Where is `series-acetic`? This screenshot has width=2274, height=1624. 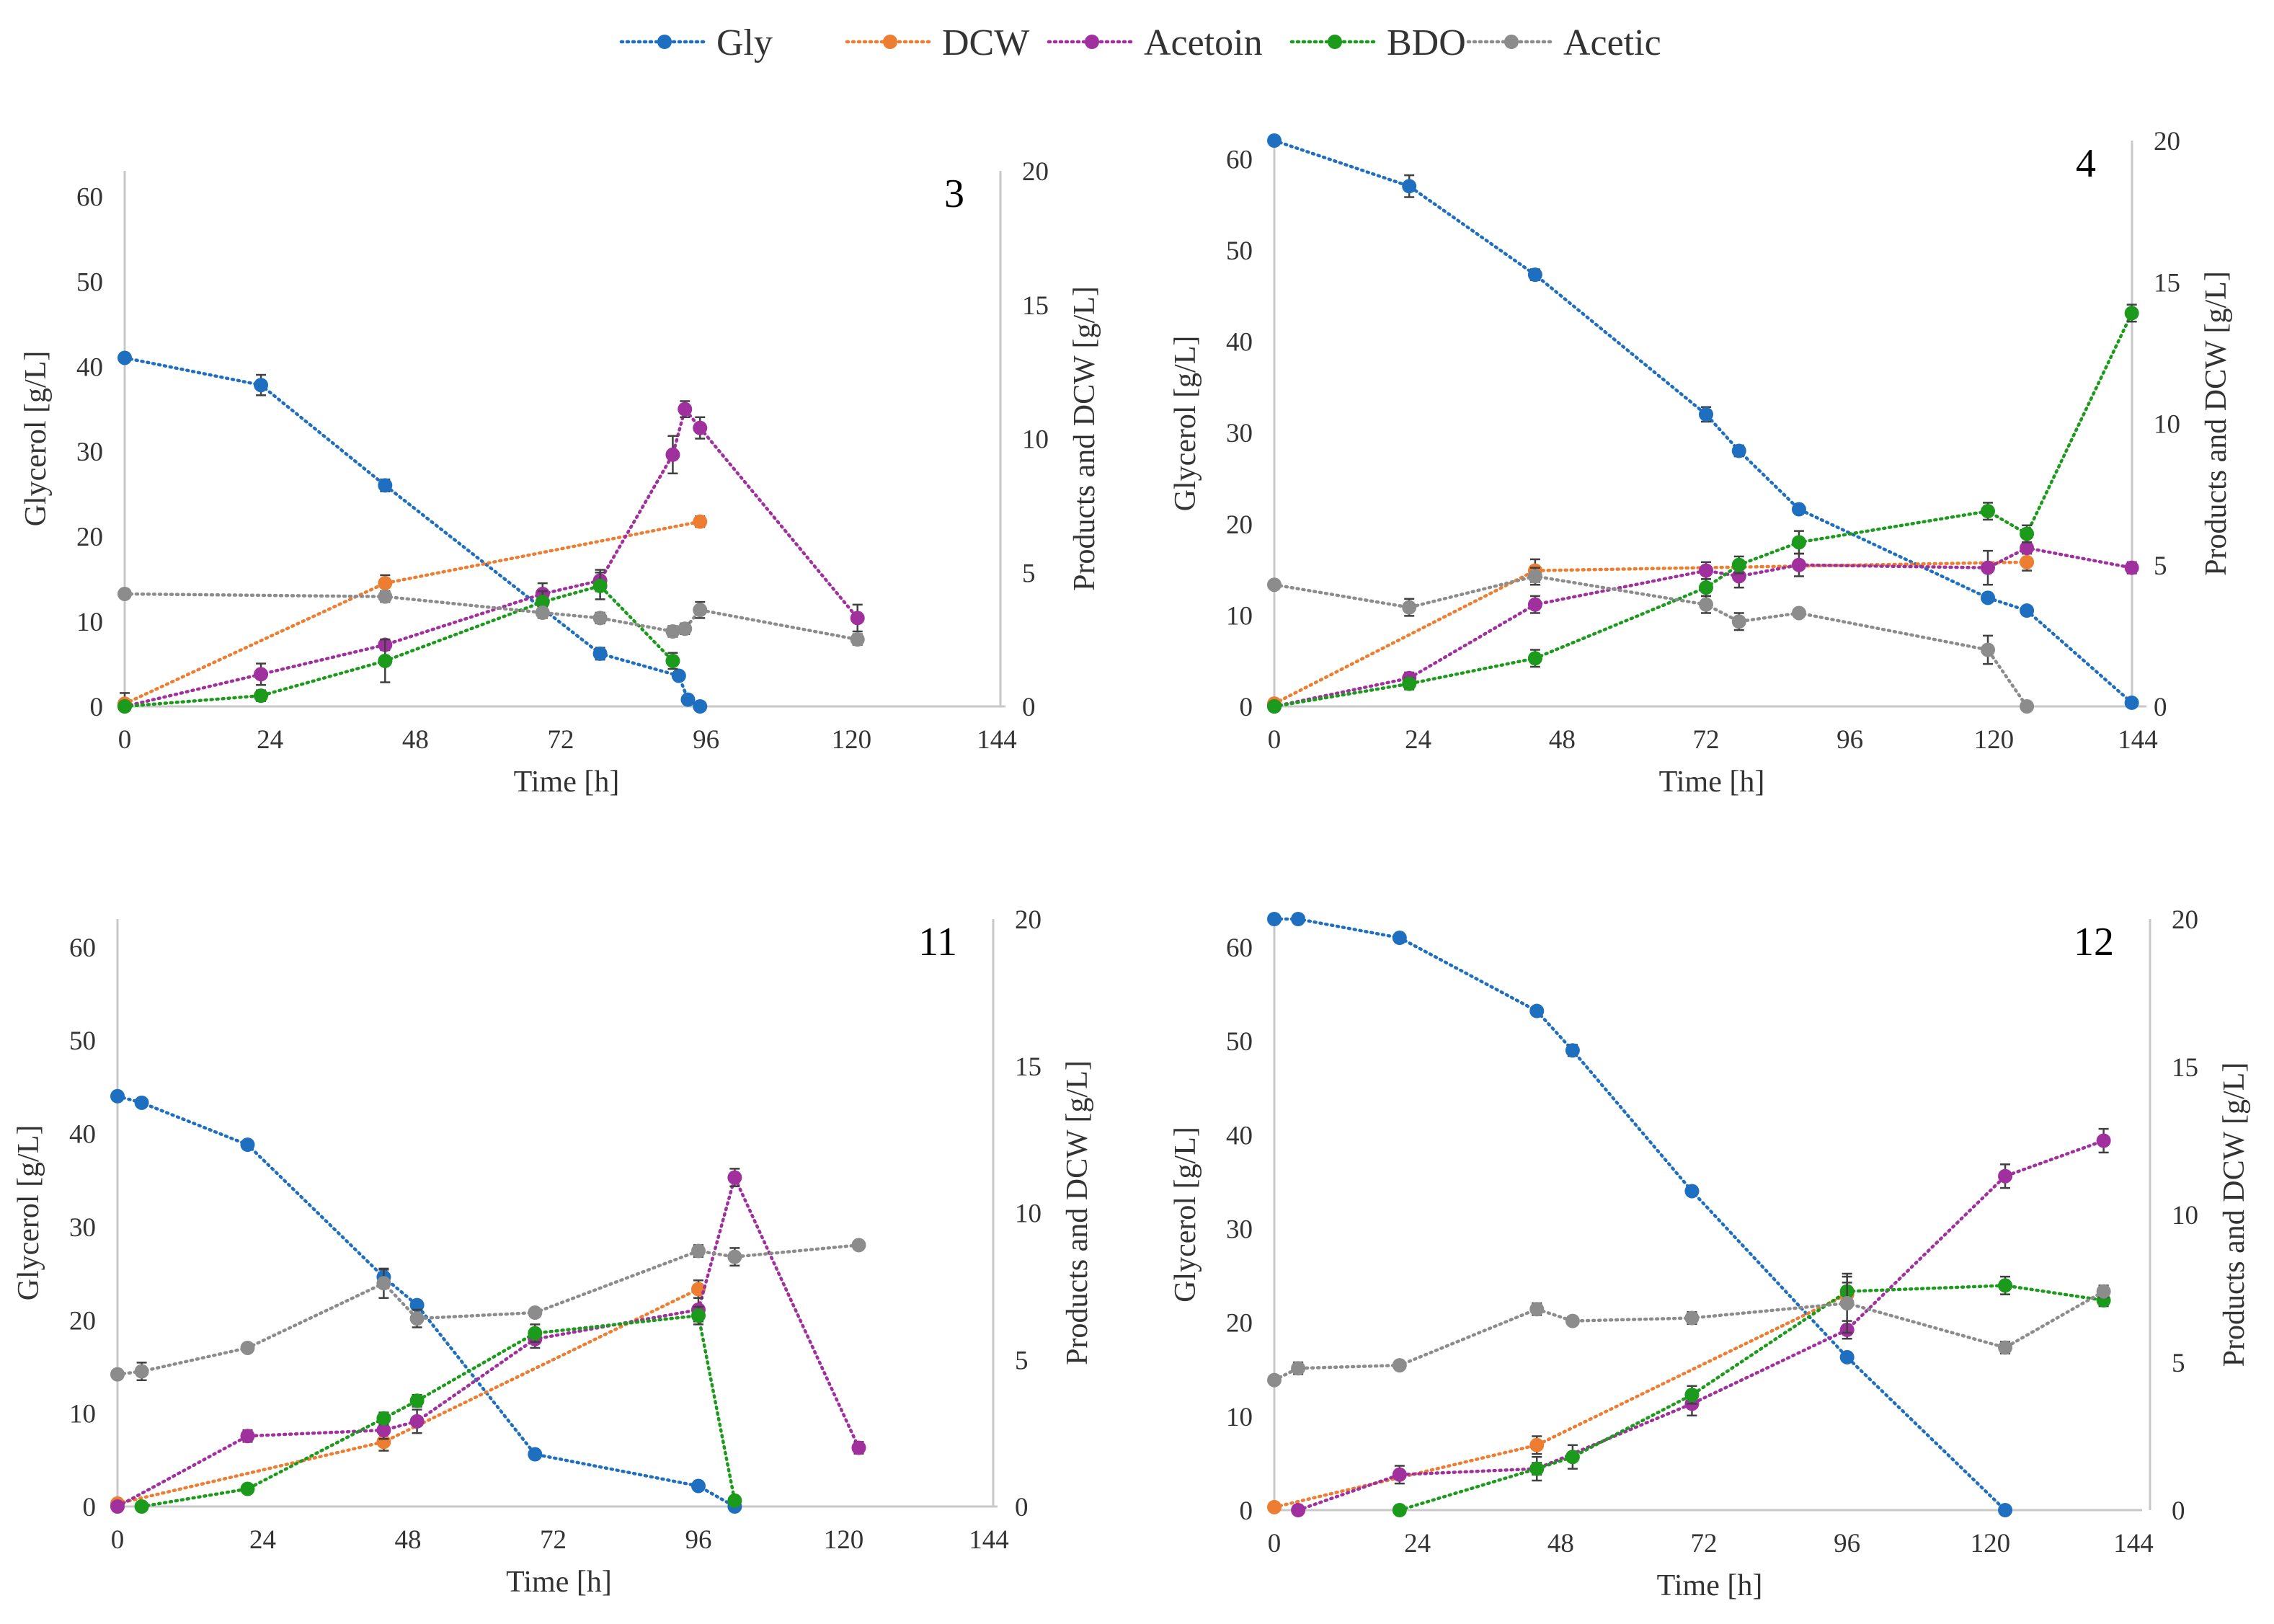
series-acetic is located at coordinates (1689, 1330).